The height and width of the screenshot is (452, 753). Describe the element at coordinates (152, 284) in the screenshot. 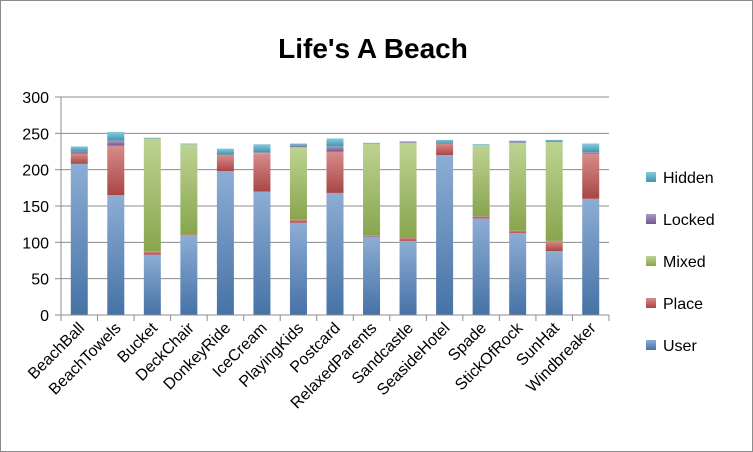

I see `bar-bucket-user` at that location.